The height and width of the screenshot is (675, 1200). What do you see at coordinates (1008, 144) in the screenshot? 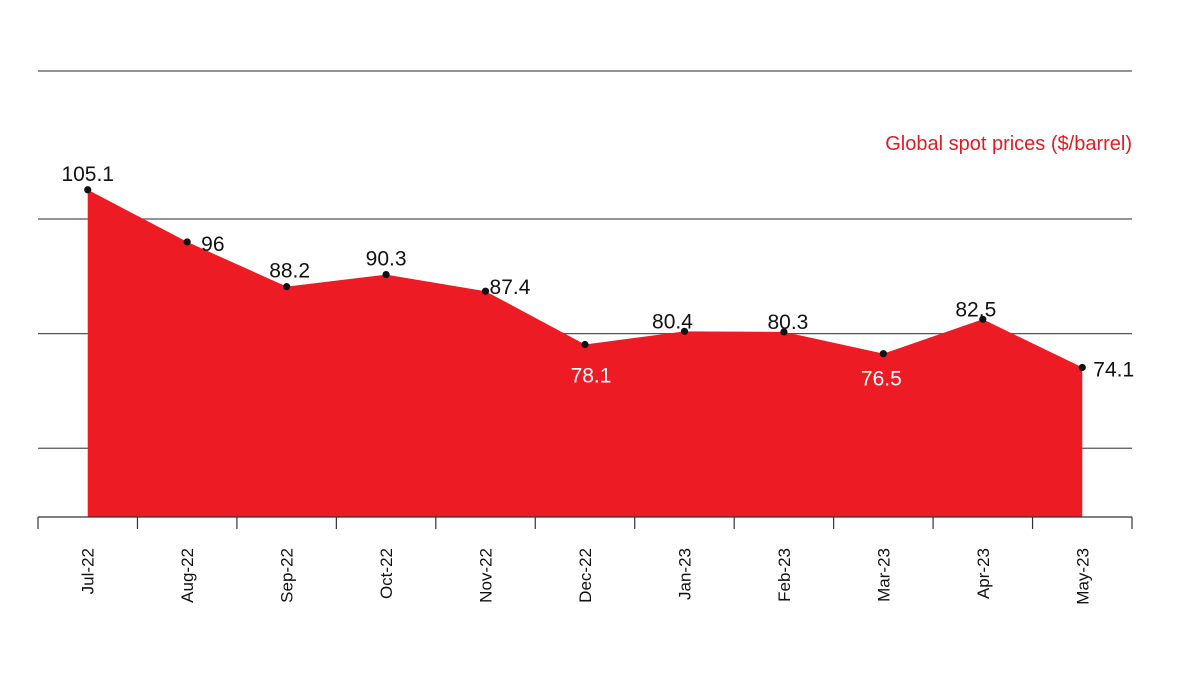
I see `series-title: Global spot prices ($/barrel)` at bounding box center [1008, 144].